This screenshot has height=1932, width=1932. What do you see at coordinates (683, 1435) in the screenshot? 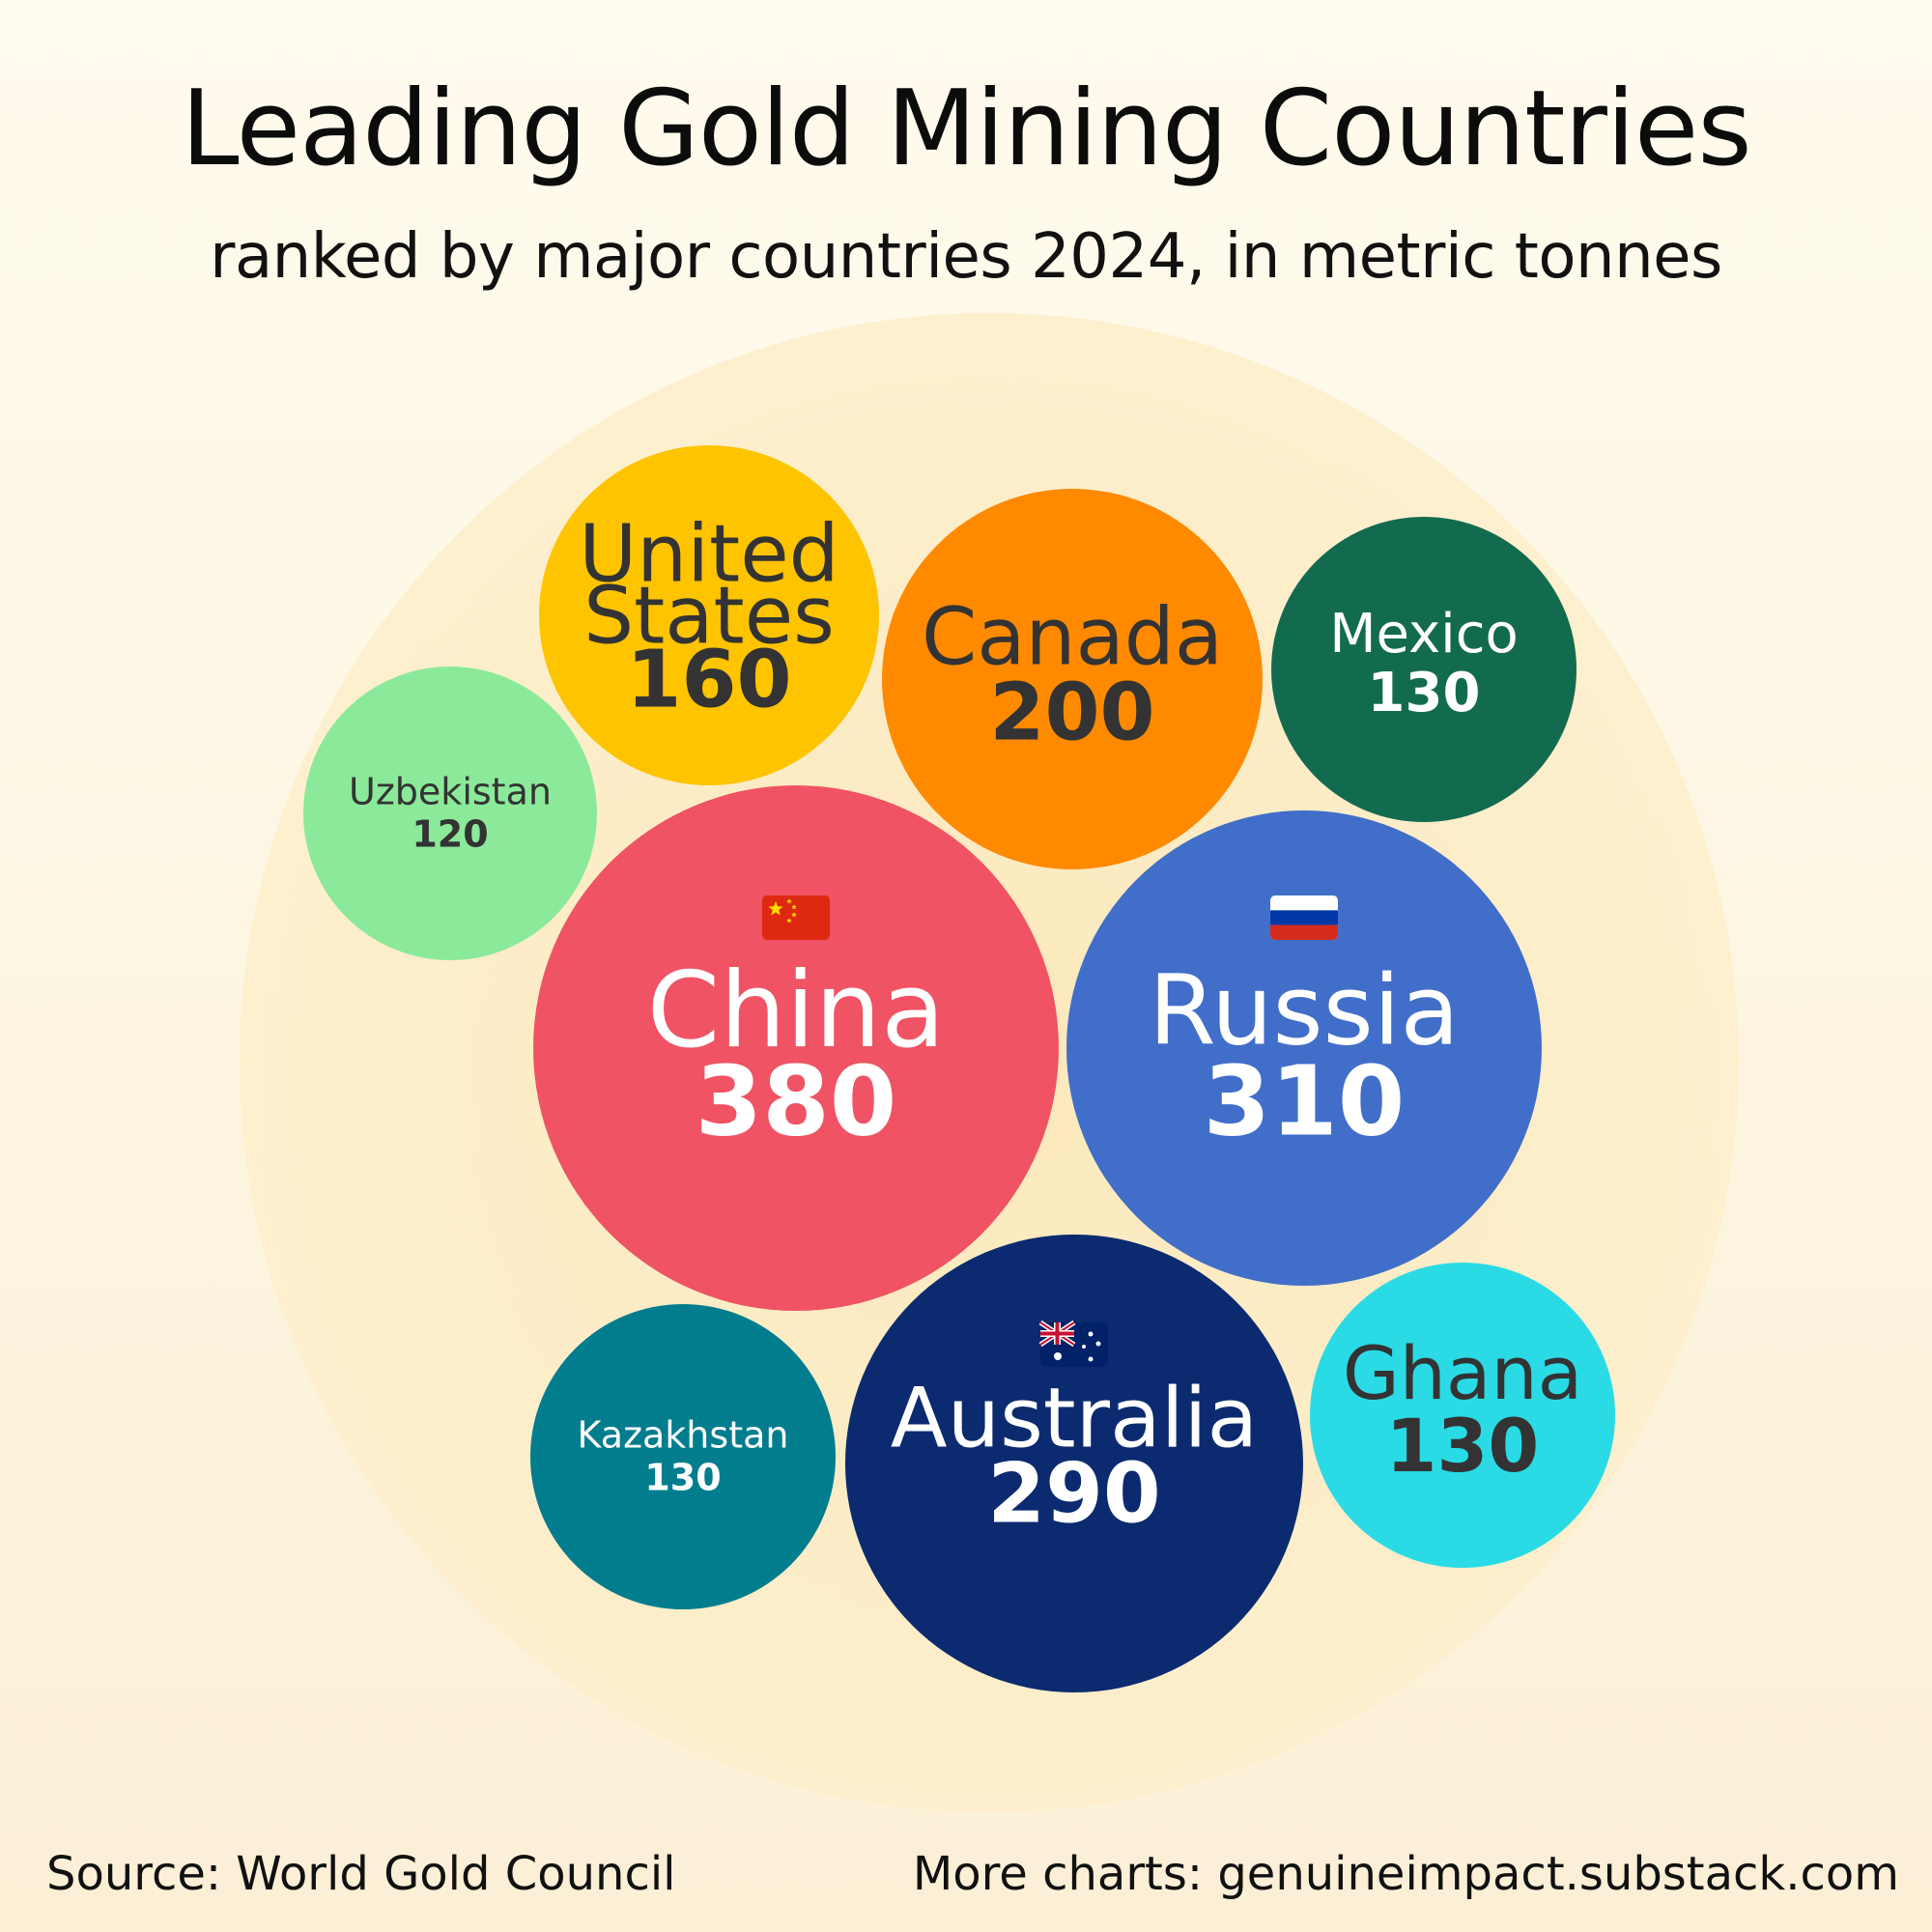
I see `bubble-label: Kazakhstan` at bounding box center [683, 1435].